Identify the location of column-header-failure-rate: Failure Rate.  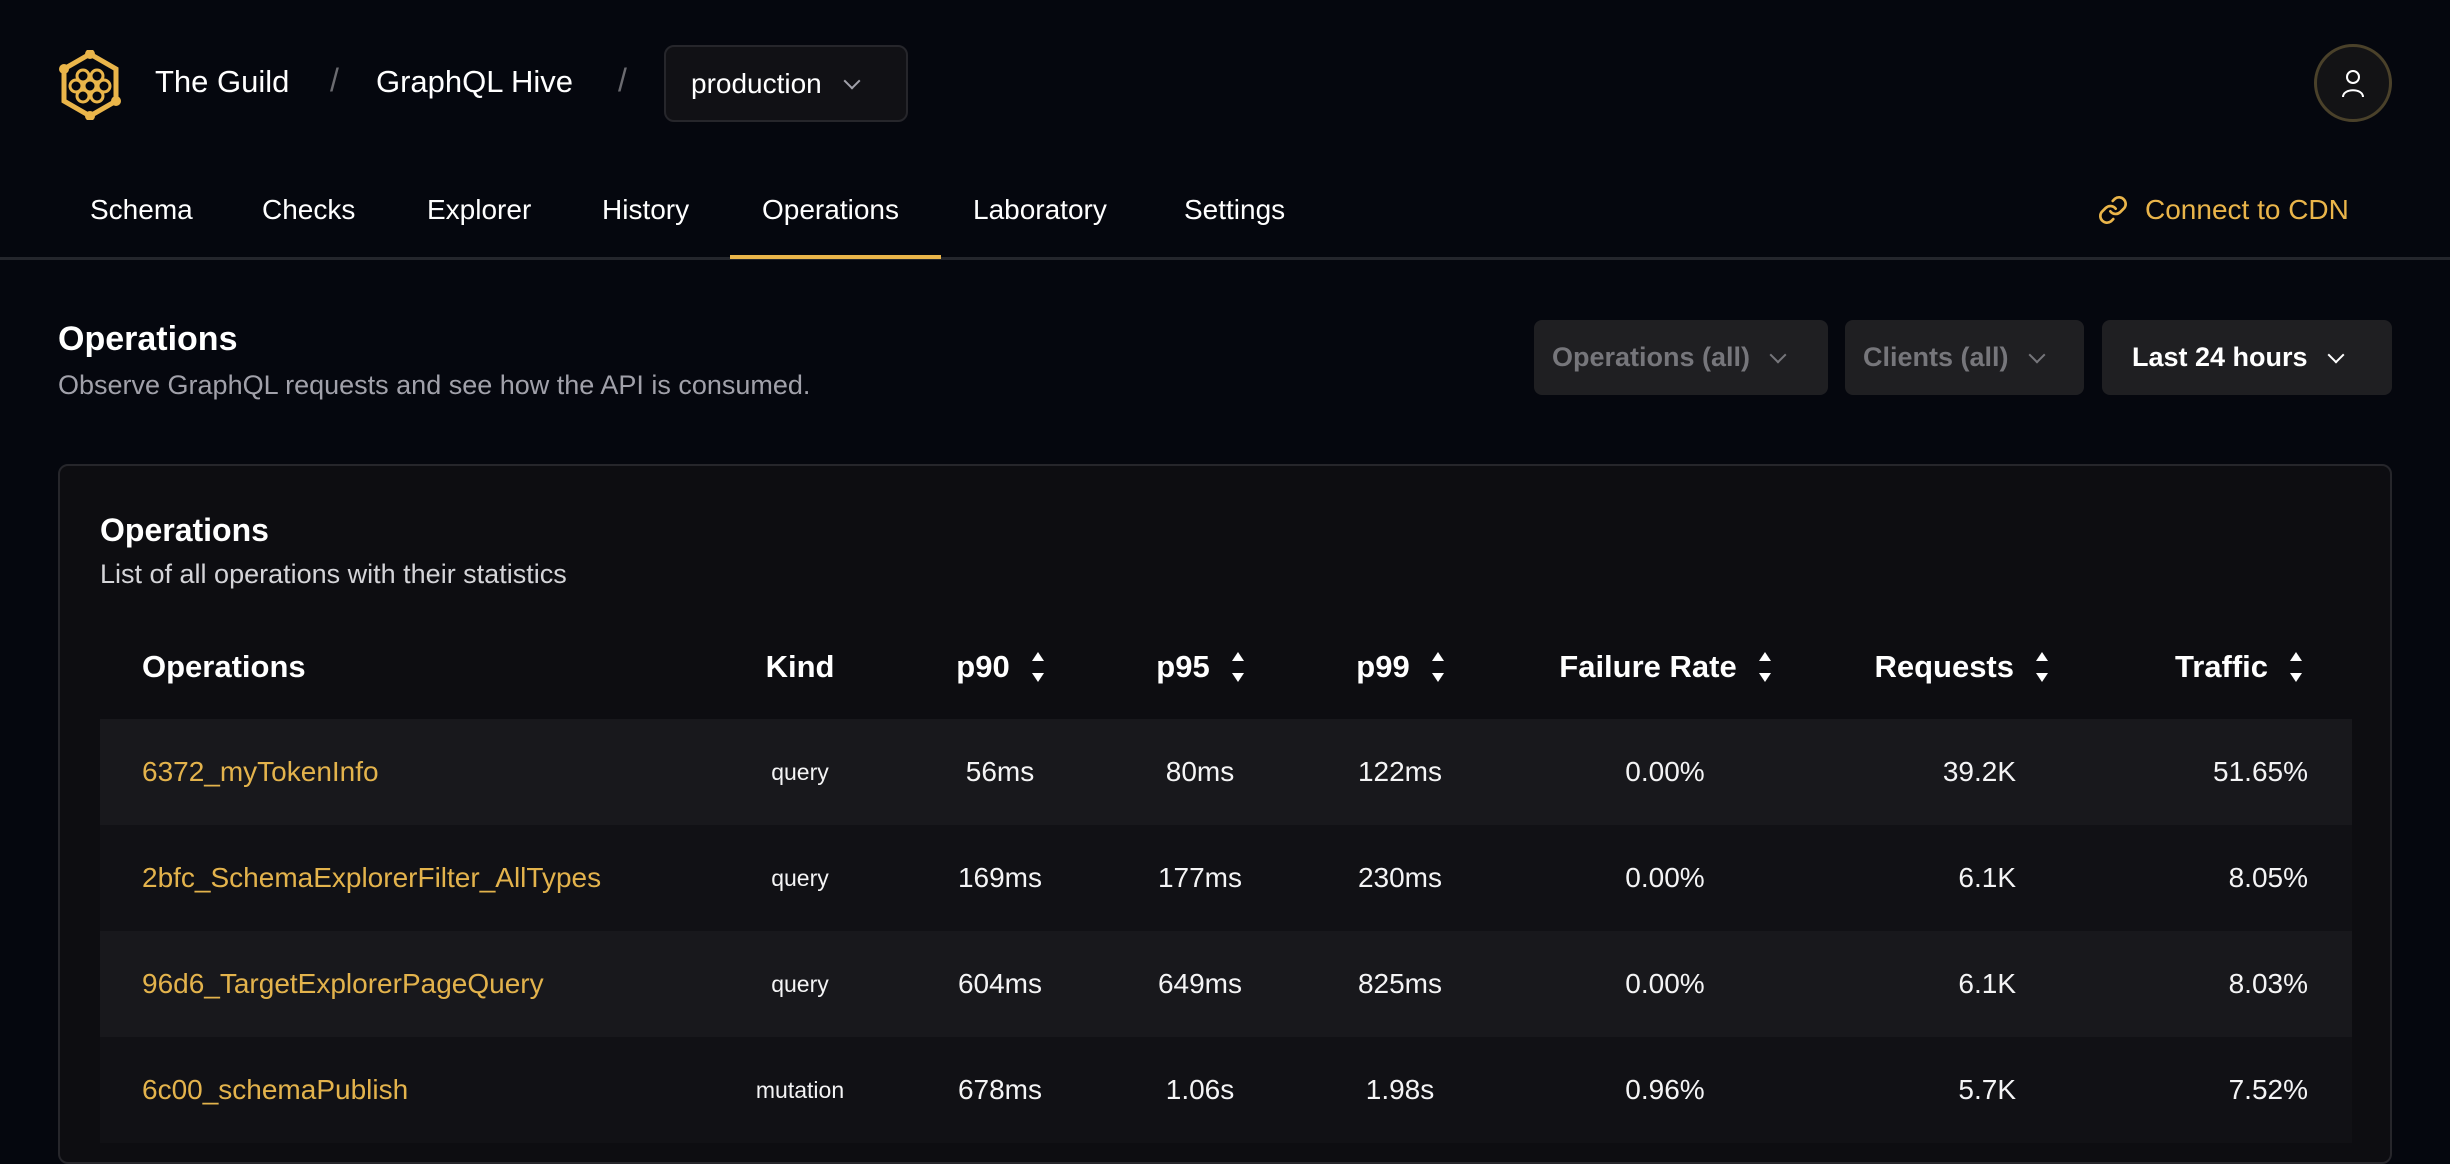
(1665, 667).